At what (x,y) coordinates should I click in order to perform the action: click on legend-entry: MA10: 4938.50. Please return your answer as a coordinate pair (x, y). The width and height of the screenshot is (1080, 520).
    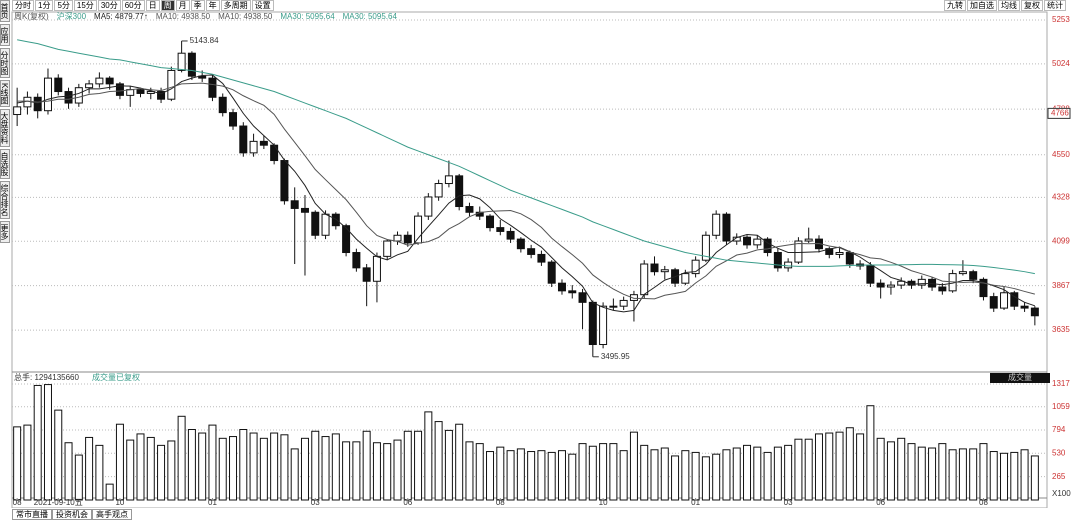
    Looking at the image, I should click on (183, 16).